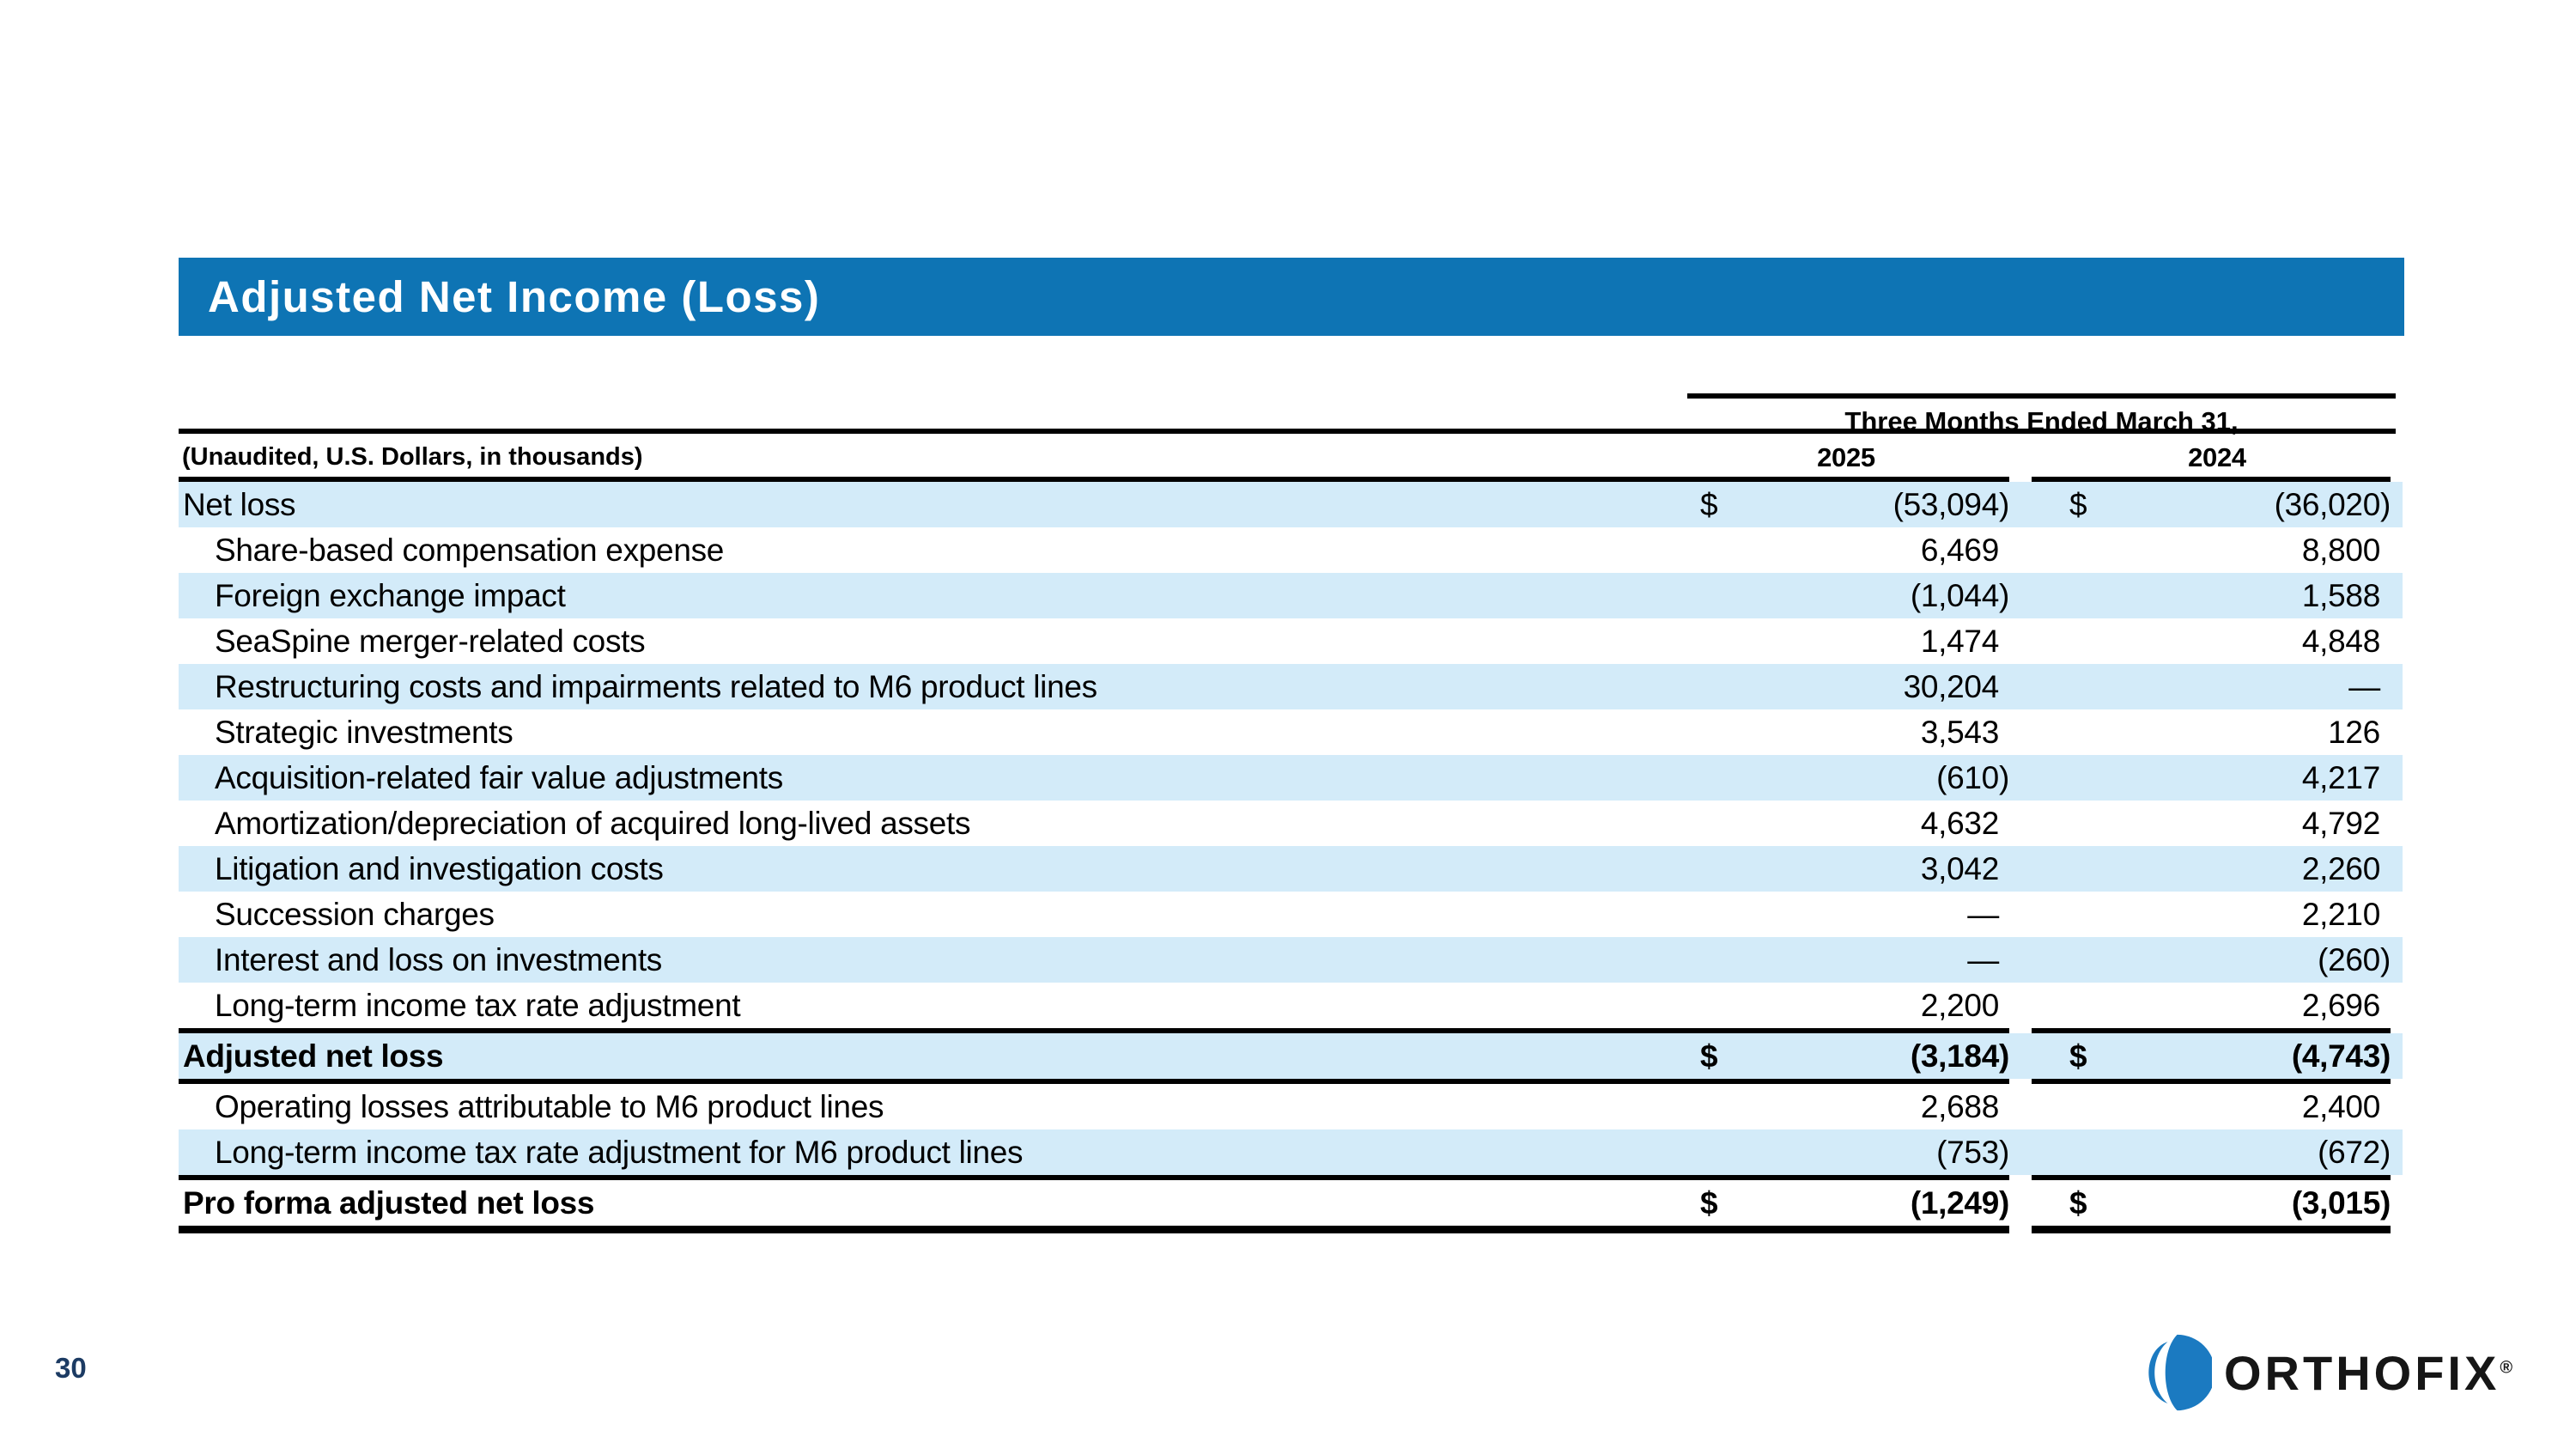  What do you see at coordinates (1846, 869) in the screenshot?
I see `value-2025-cell: 3,042)` at bounding box center [1846, 869].